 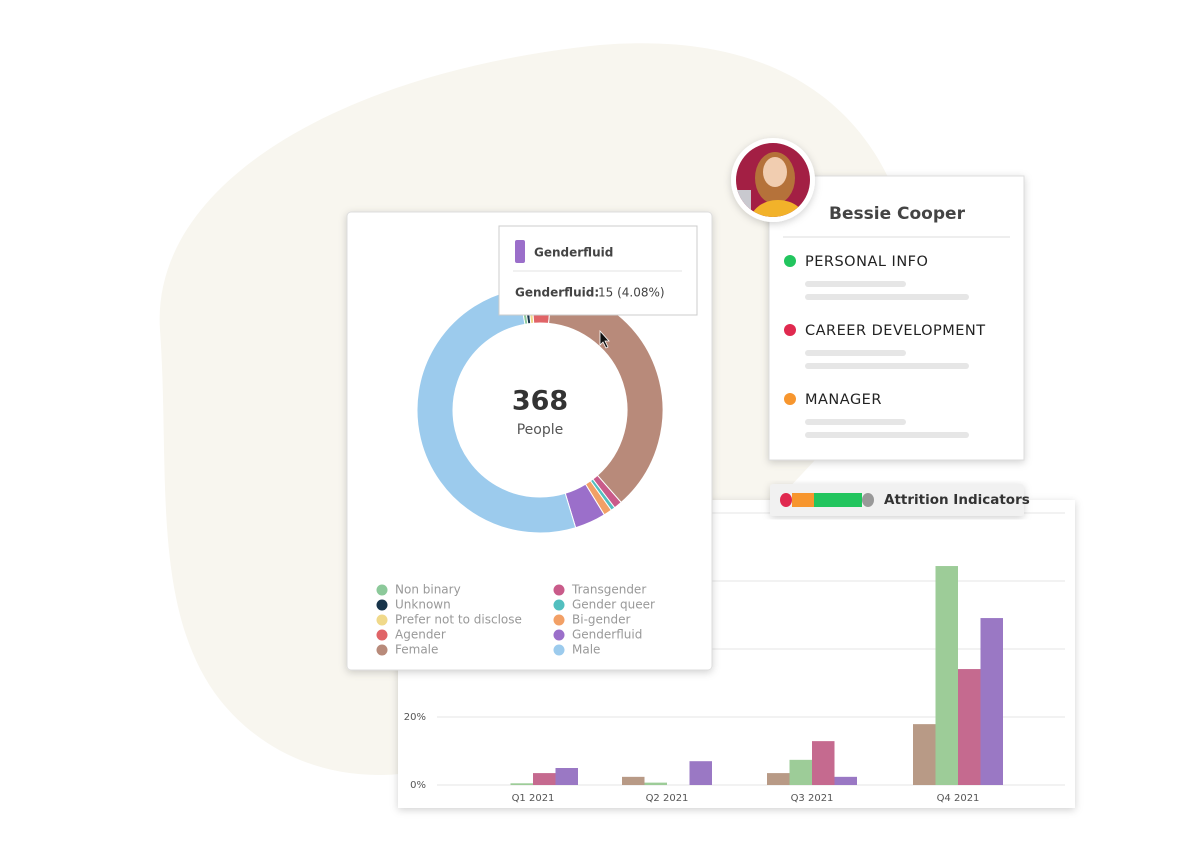 I want to click on x-tick-label: Q3 2021, so click(x=812, y=798).